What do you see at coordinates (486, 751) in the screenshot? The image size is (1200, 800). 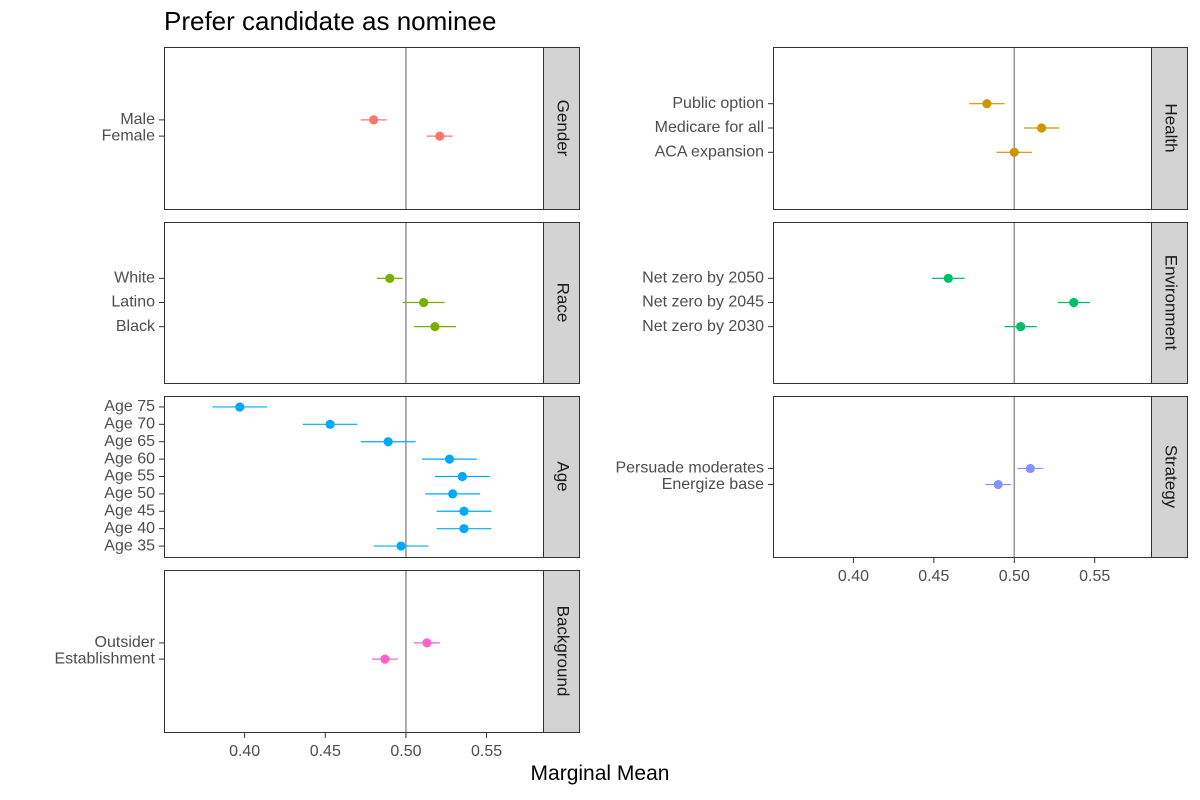 I see `x-tick-label-col1-0_55: 0.55` at bounding box center [486, 751].